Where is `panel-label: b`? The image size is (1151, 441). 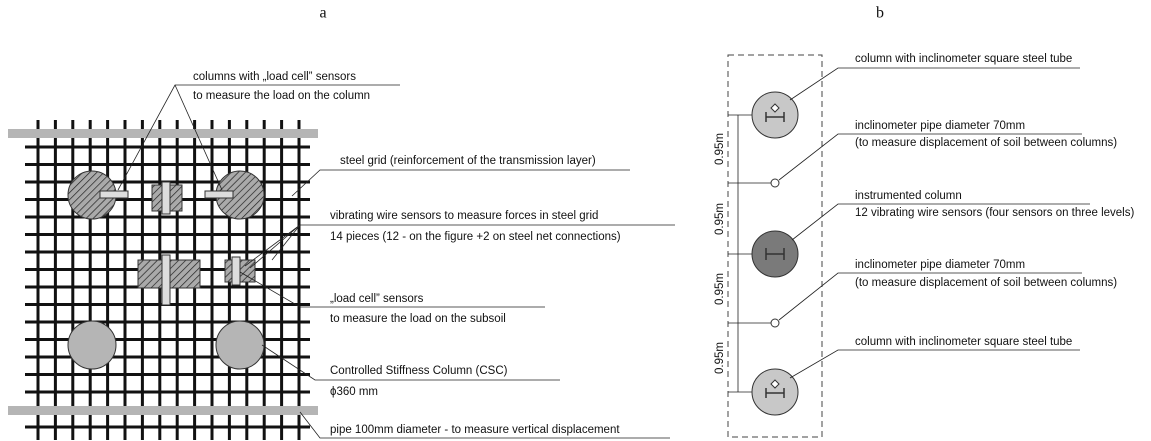 panel-label: b is located at coordinates (880, 13).